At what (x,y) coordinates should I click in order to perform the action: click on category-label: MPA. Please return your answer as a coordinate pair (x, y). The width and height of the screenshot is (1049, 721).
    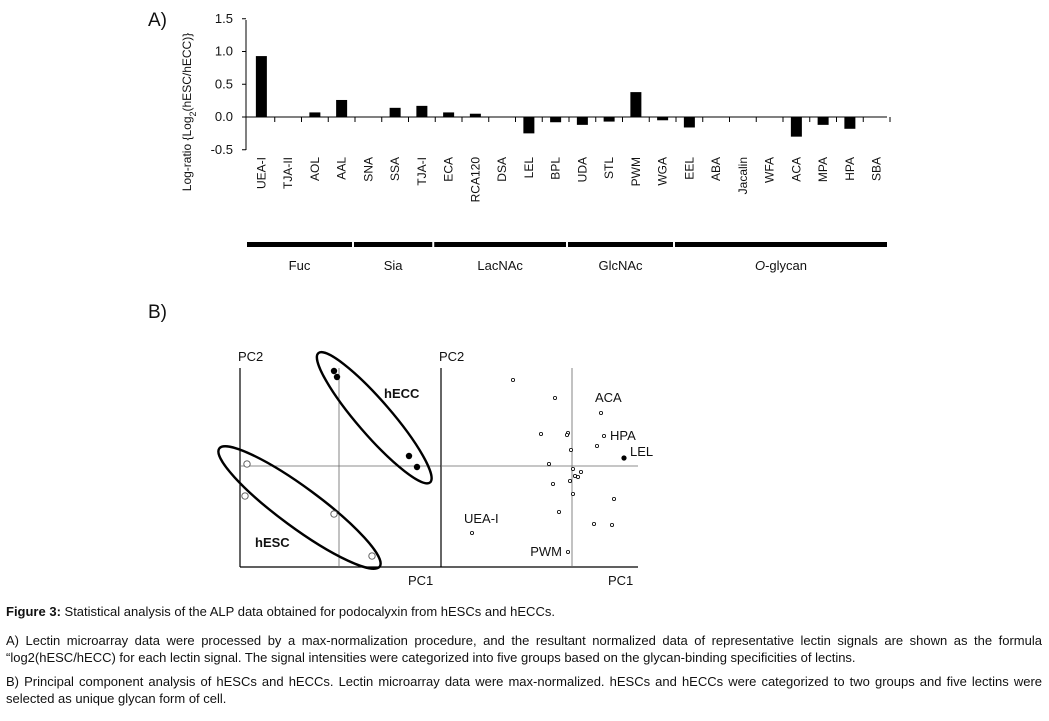
    Looking at the image, I should click on (823, 169).